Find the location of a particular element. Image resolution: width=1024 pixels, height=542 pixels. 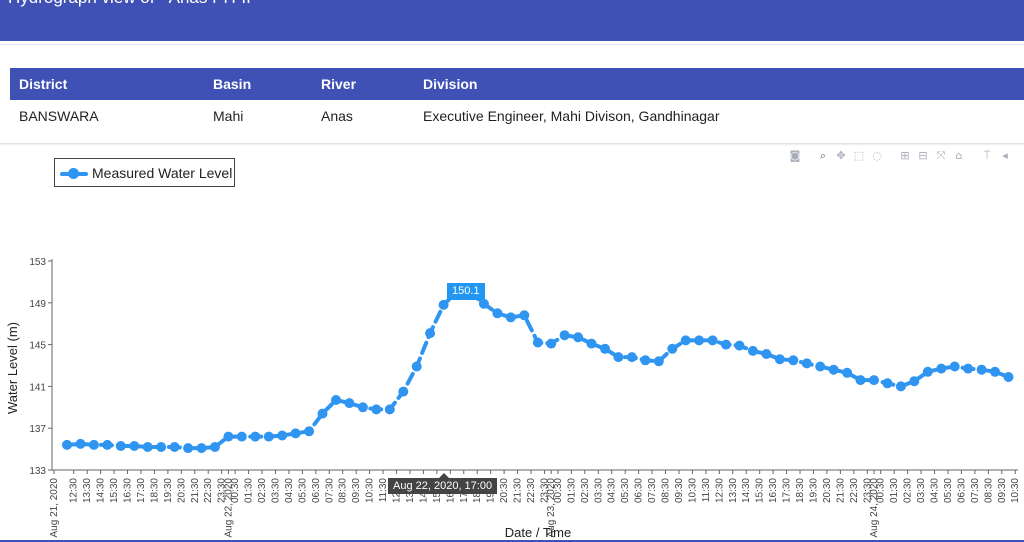

column-header-division: Division is located at coordinates (450, 84).